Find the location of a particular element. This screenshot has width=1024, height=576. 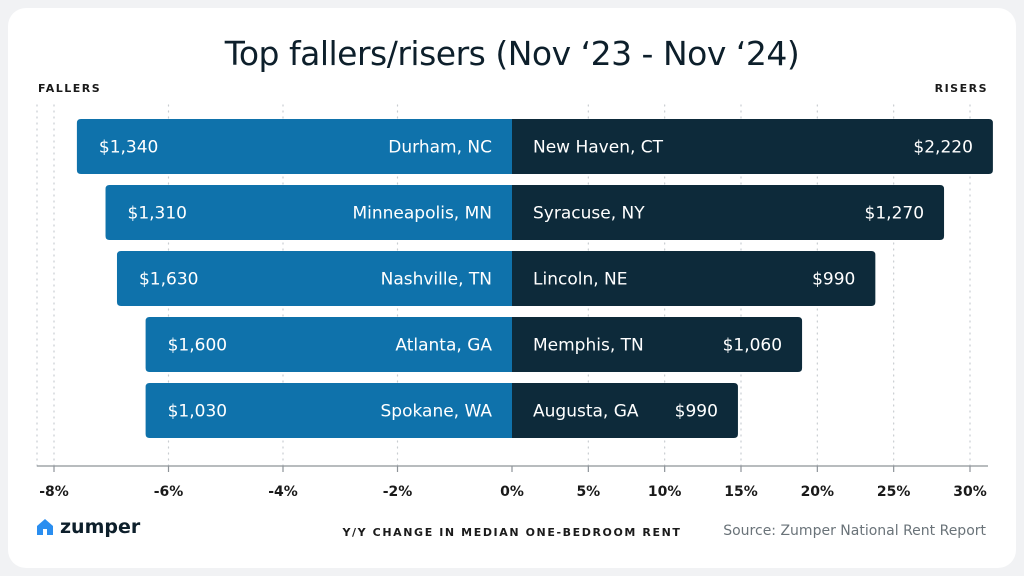

riser-city-label: New Haven, CT is located at coordinates (598, 148).